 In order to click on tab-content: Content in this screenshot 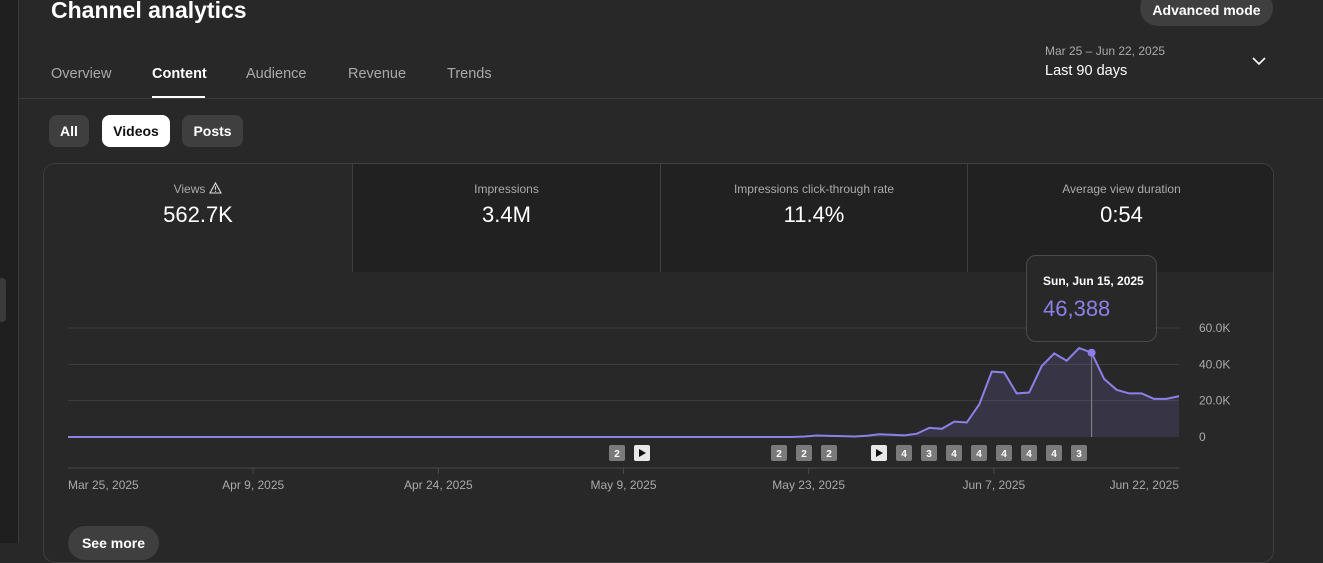, I will do `click(179, 74)`.